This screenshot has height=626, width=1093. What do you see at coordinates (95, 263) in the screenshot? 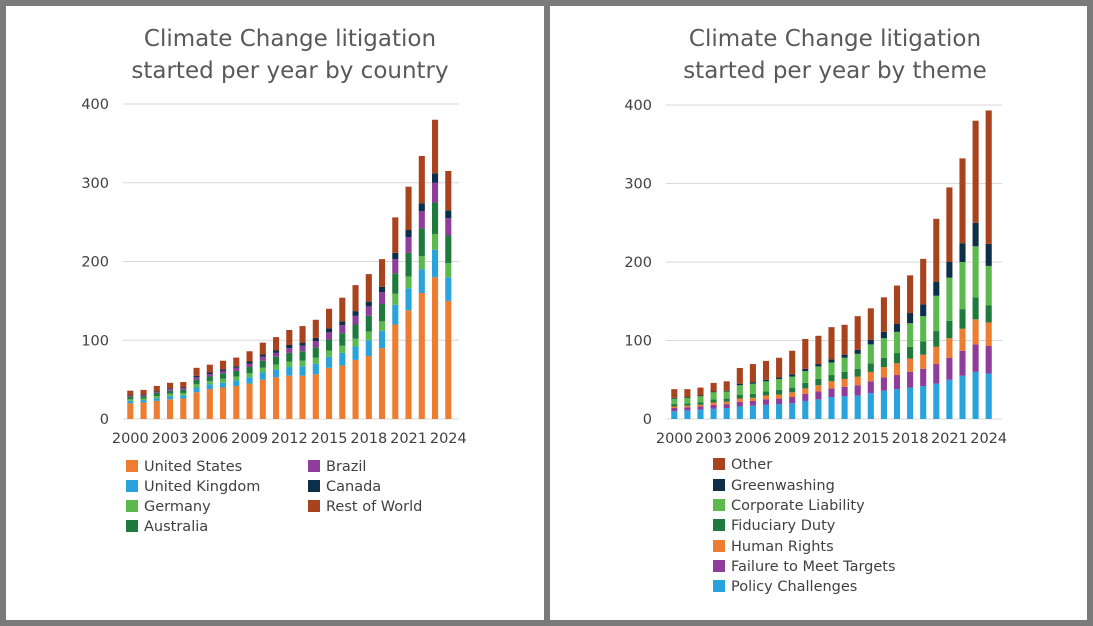
I see `y-tick-label: 200` at bounding box center [95, 263].